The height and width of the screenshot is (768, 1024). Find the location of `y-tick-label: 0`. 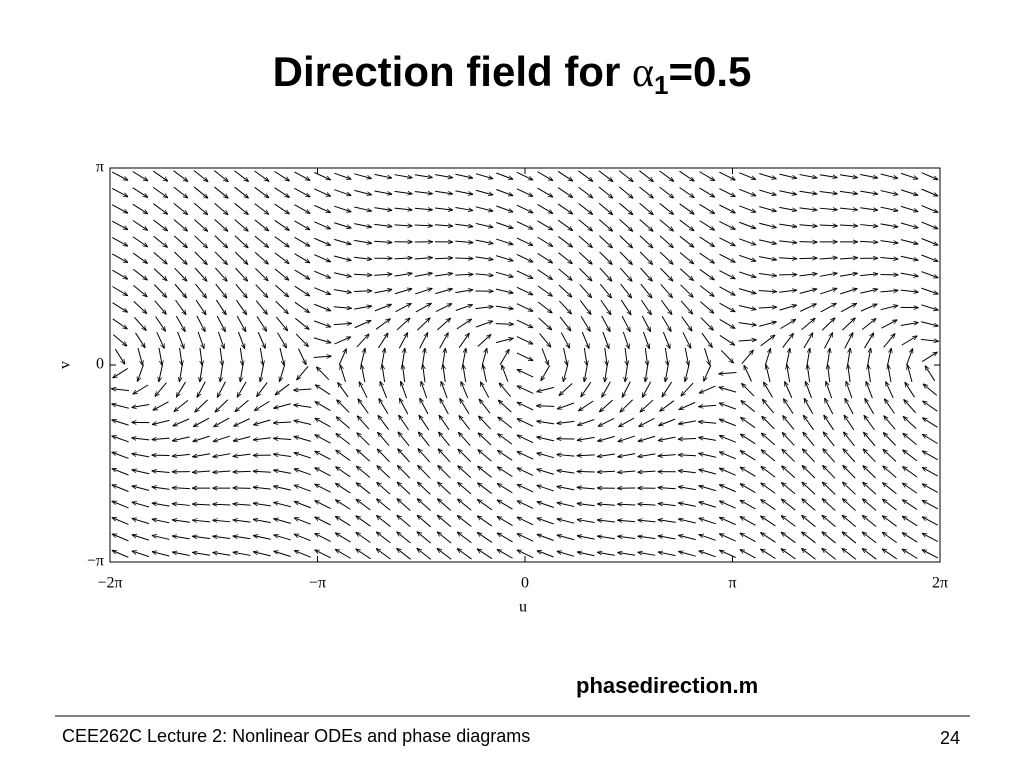

y-tick-label: 0 is located at coordinates (100, 364).